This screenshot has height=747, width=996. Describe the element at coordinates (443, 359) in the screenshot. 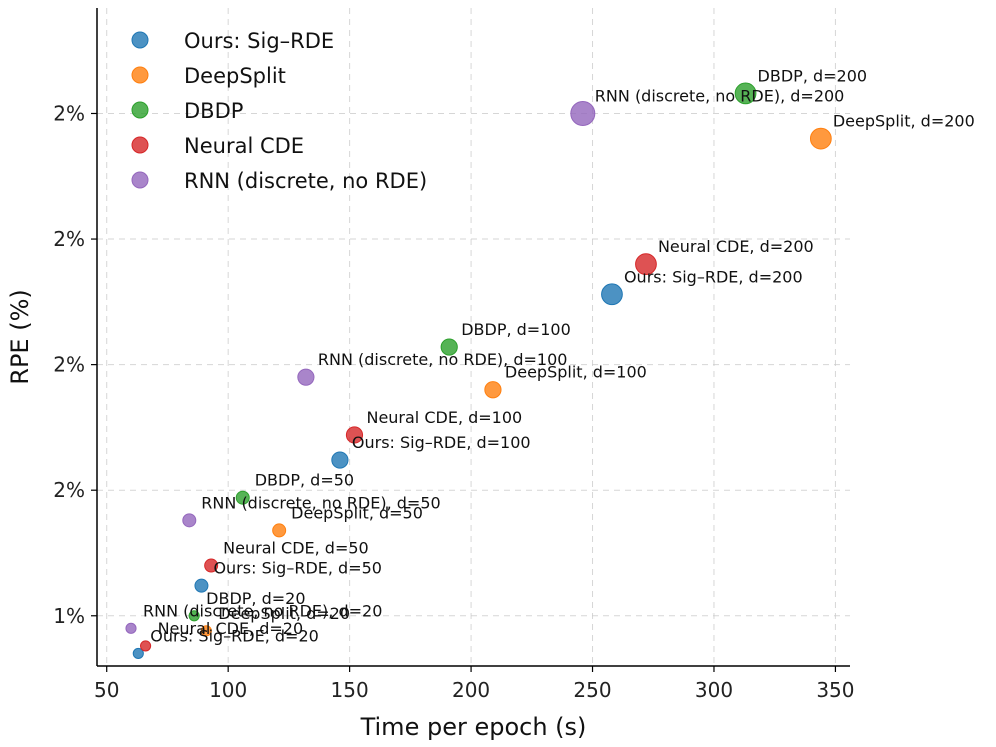

I see `data-label: RNN (discrete, no RDE), d=100` at that location.